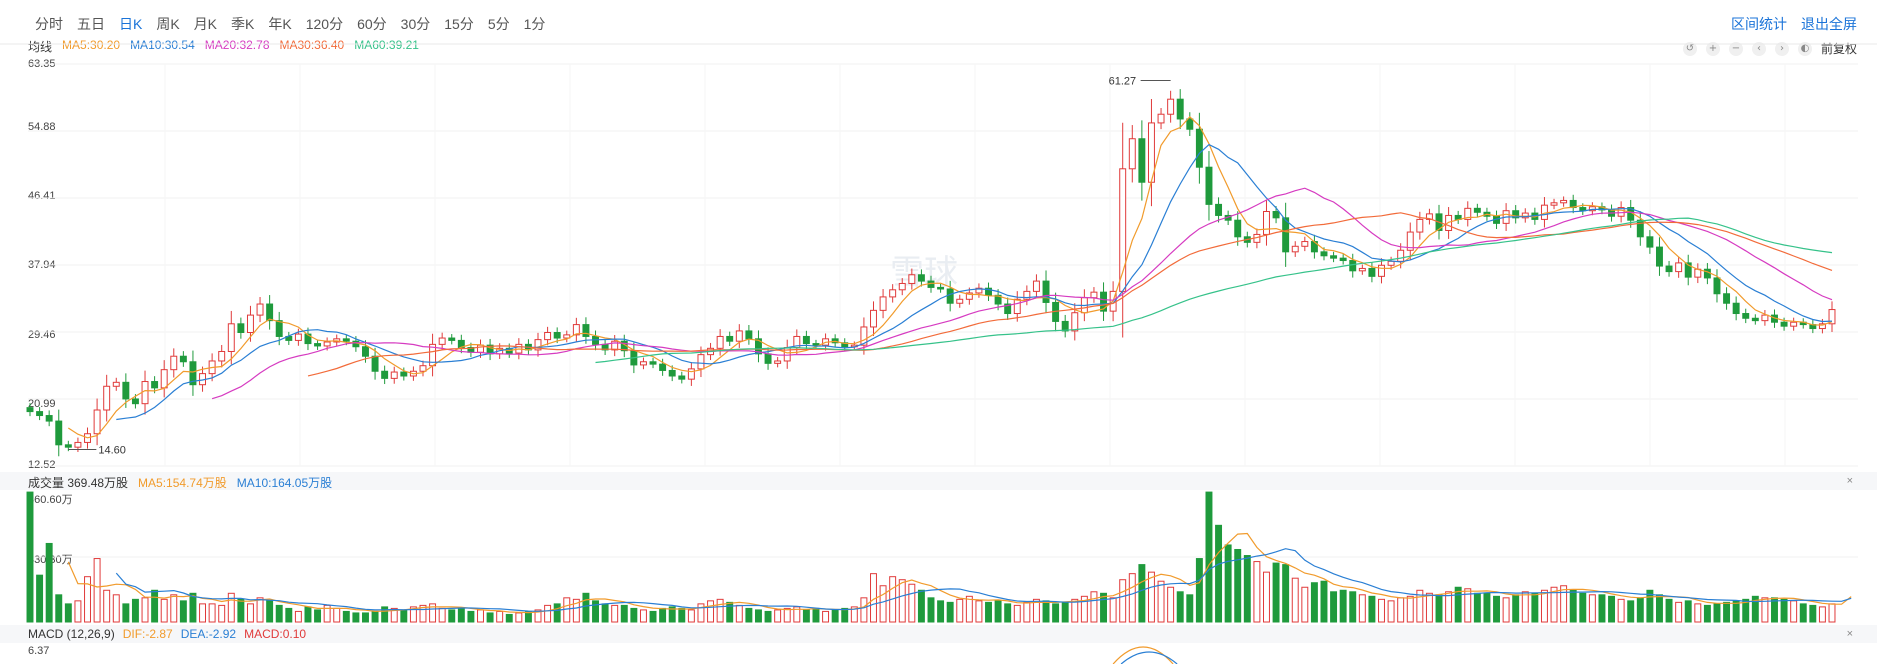 This screenshot has width=1877, height=664. Describe the element at coordinates (205, 24) in the screenshot. I see `tab-4: 月K` at that location.